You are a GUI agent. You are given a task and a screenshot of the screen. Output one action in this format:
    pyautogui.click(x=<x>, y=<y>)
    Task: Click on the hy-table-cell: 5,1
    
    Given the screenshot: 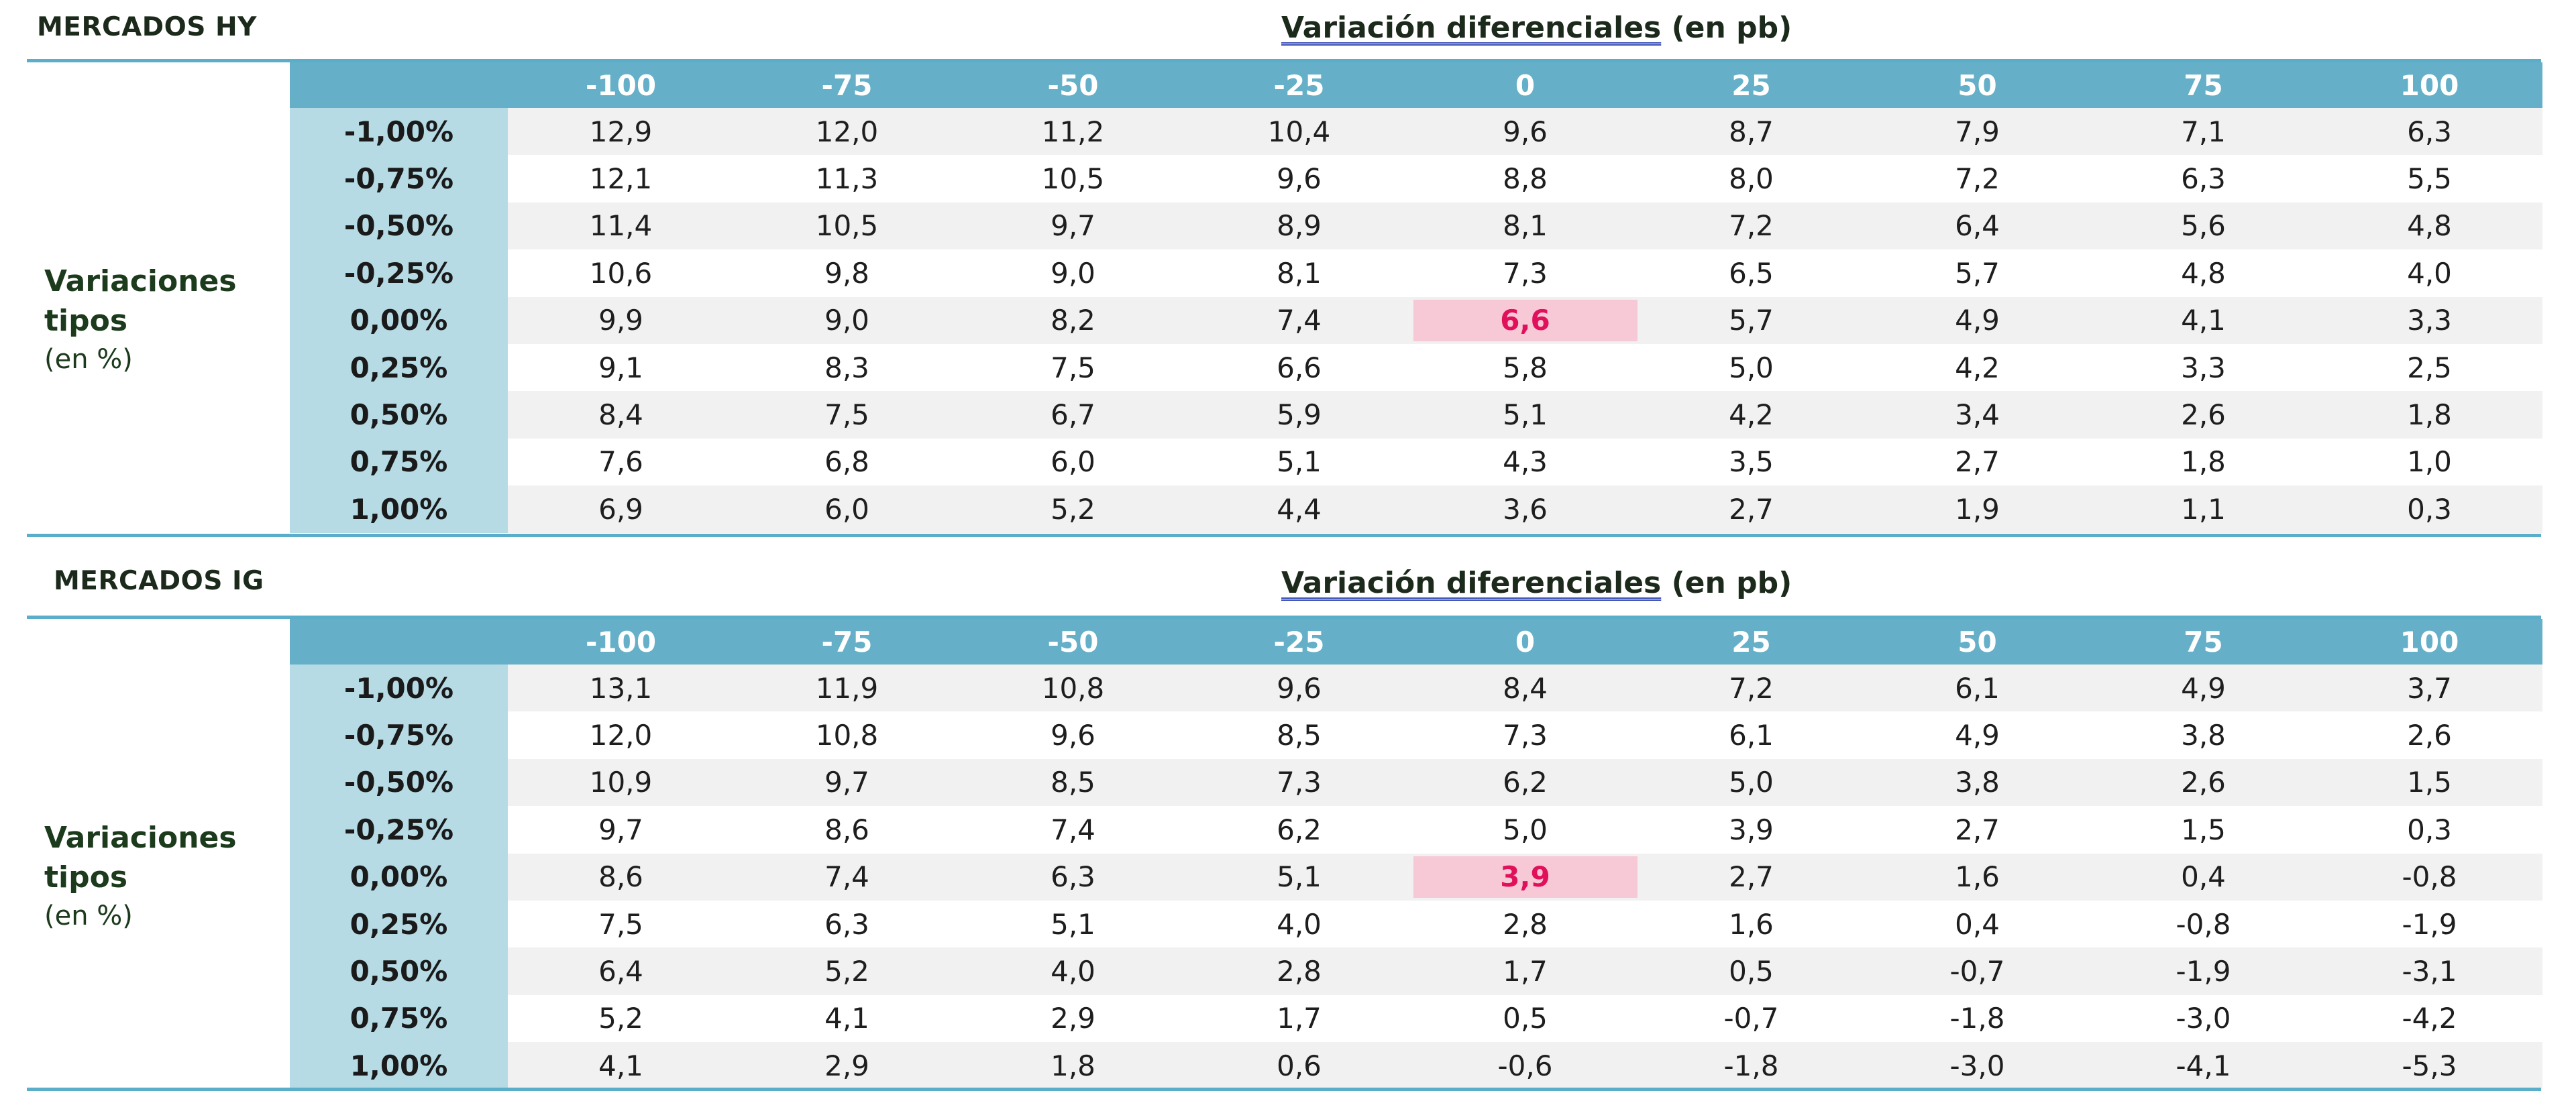 What is the action you would take?
    pyautogui.click(x=1299, y=462)
    